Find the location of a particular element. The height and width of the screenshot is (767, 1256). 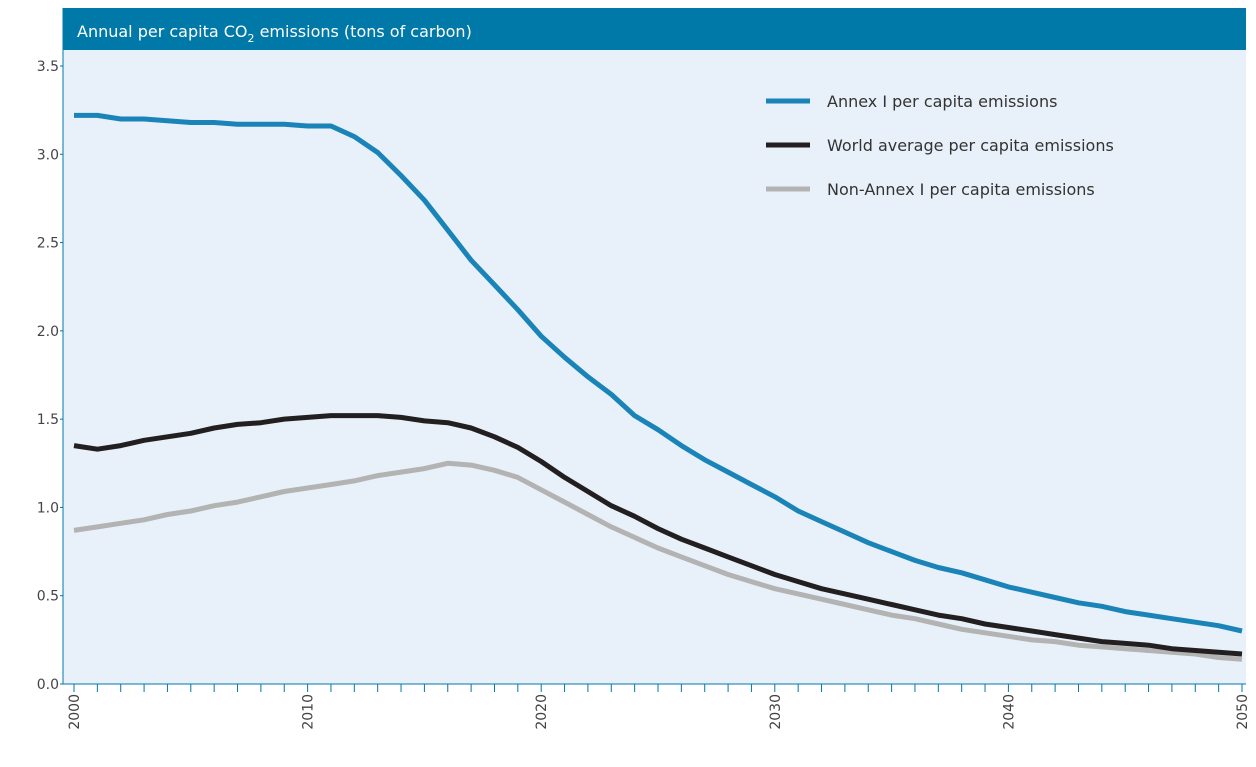

x-tick-label: 2010 is located at coordinates (309, 712).